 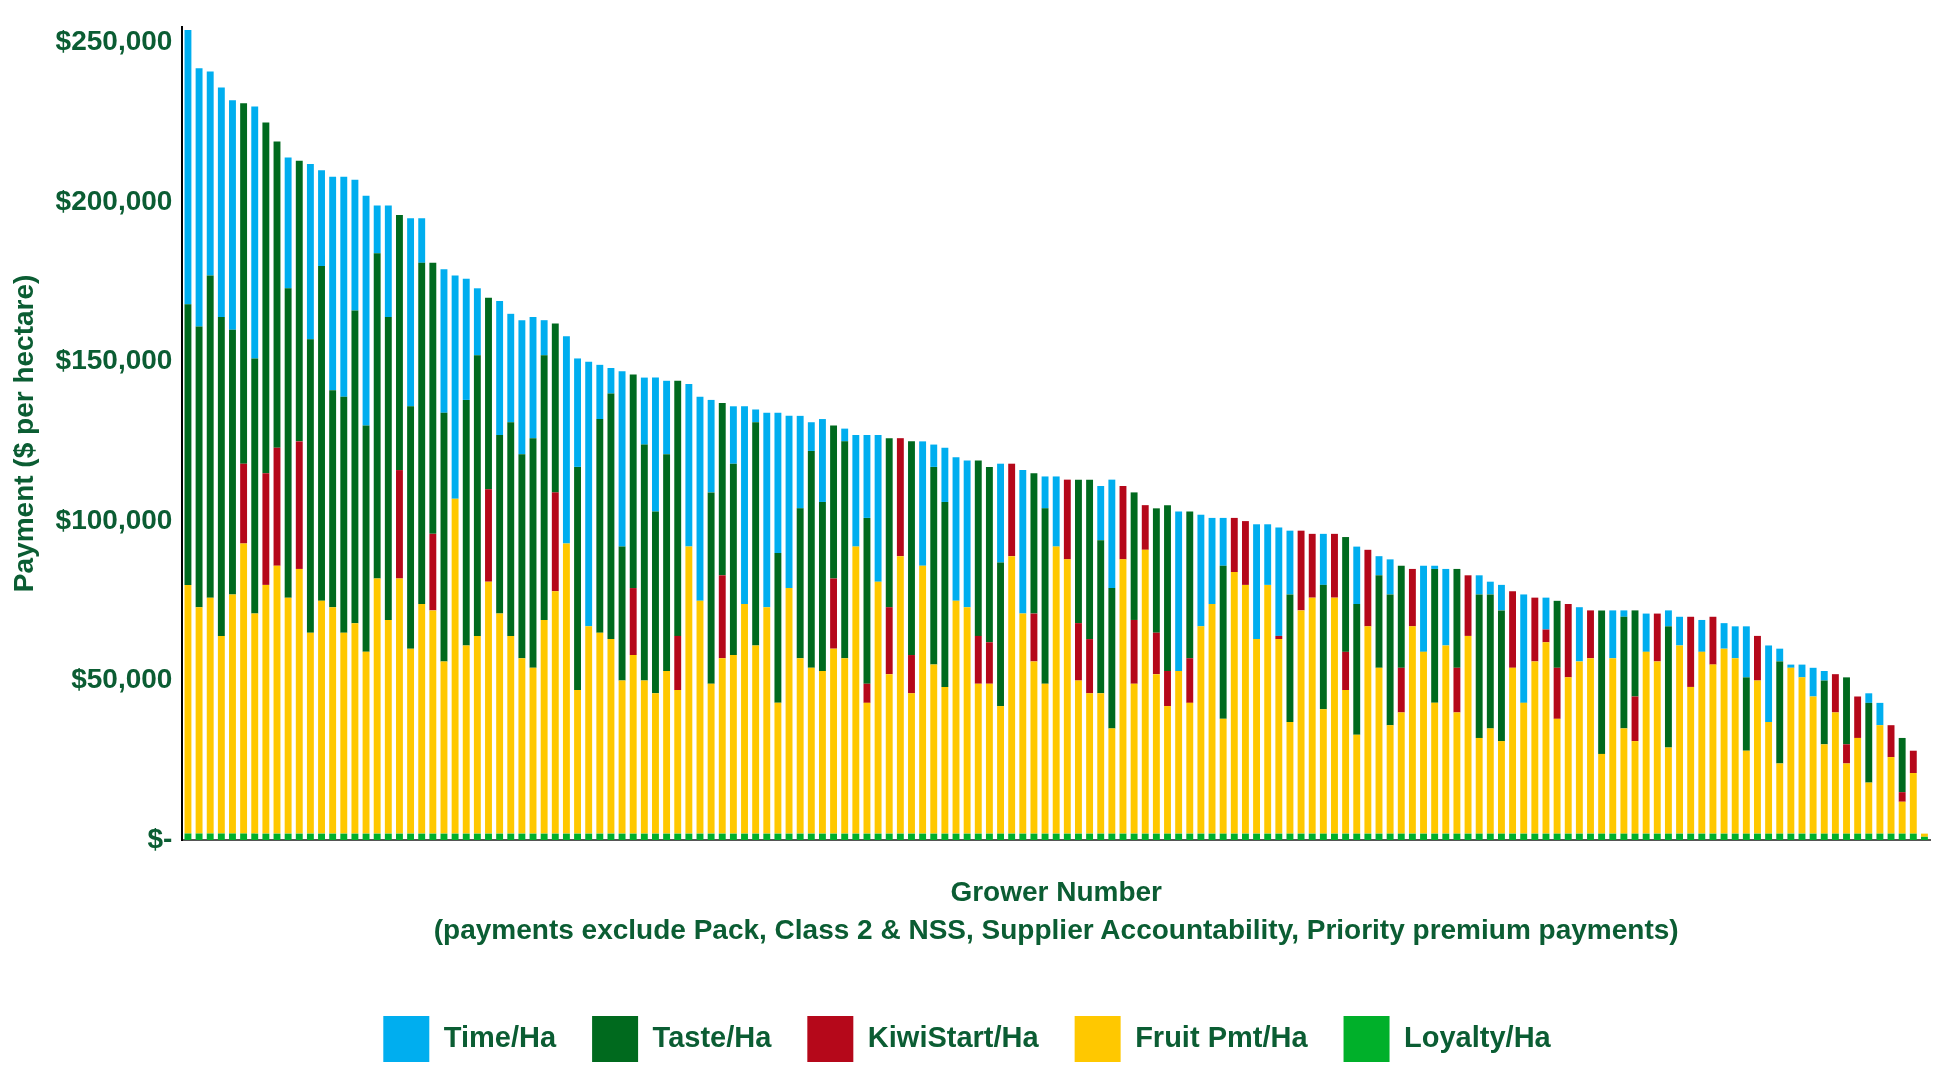 What do you see at coordinates (122, 679) in the screenshot?
I see `y-tick-label: $50,000` at bounding box center [122, 679].